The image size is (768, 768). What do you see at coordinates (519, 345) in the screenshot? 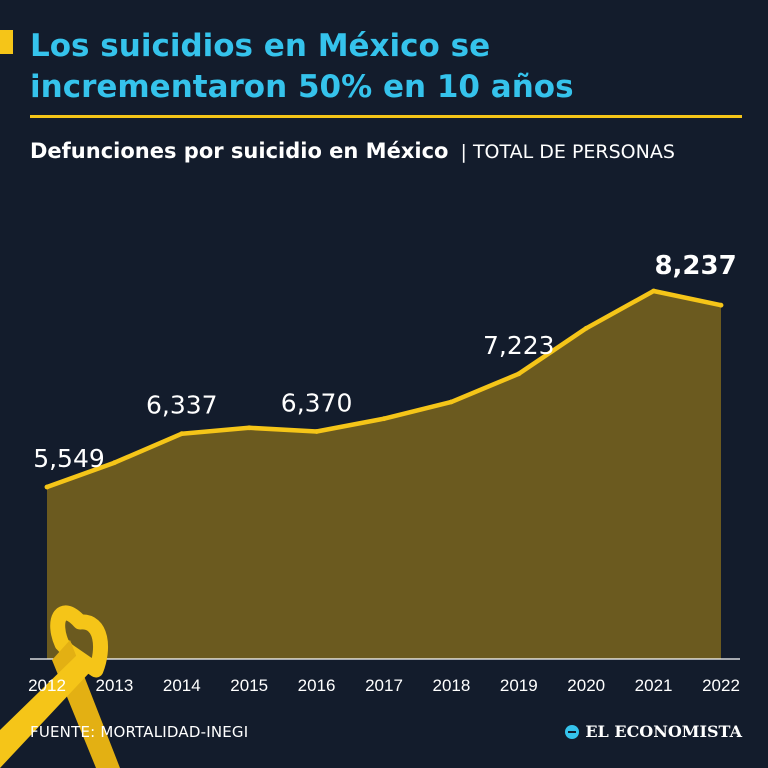
I see `data-label: 7,223` at bounding box center [519, 345].